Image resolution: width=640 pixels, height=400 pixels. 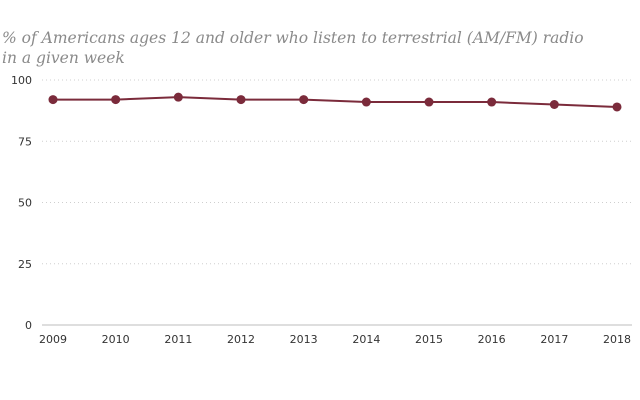 What do you see at coordinates (25, 141) in the screenshot?
I see `y-tick-label: 75` at bounding box center [25, 141].